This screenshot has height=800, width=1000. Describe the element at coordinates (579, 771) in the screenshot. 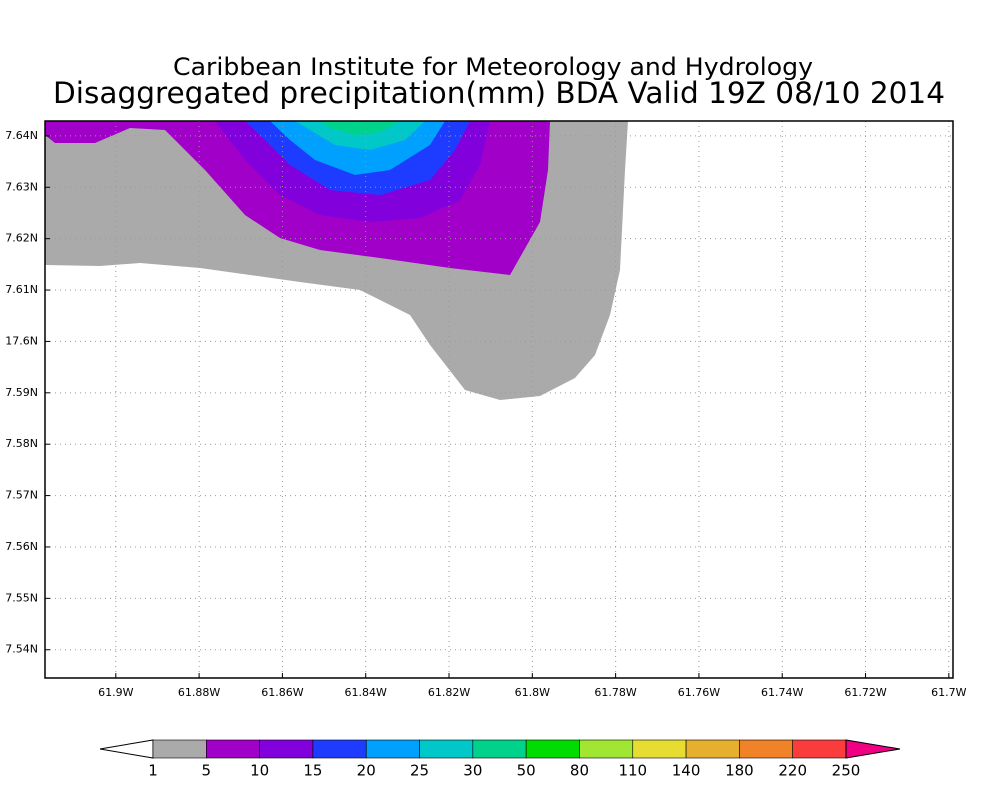

I see `colorbar-label: 80` at that location.